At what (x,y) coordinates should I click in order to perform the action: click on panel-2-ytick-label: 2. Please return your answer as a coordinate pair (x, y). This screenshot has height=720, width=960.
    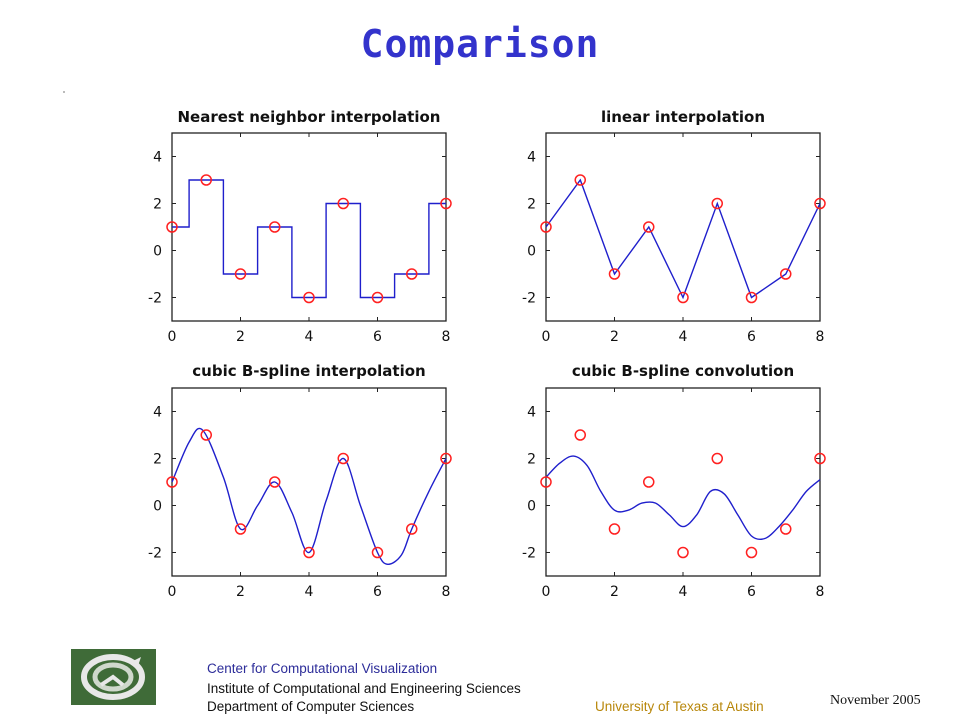
    Looking at the image, I should click on (531, 205).